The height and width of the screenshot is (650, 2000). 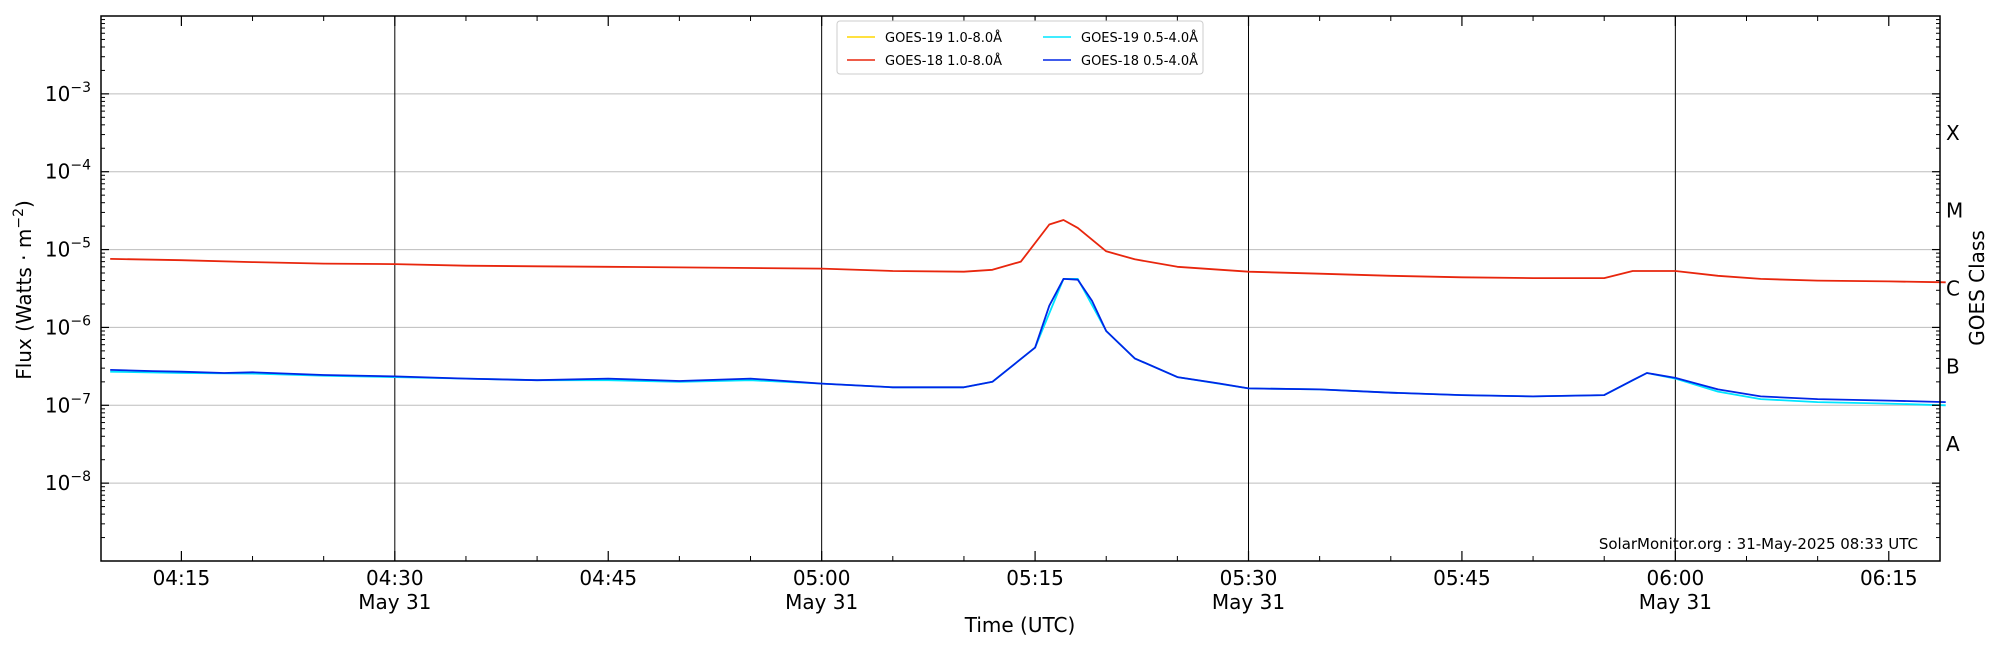 I want to click on x-tick-label: 04:45, so click(x=608, y=578).